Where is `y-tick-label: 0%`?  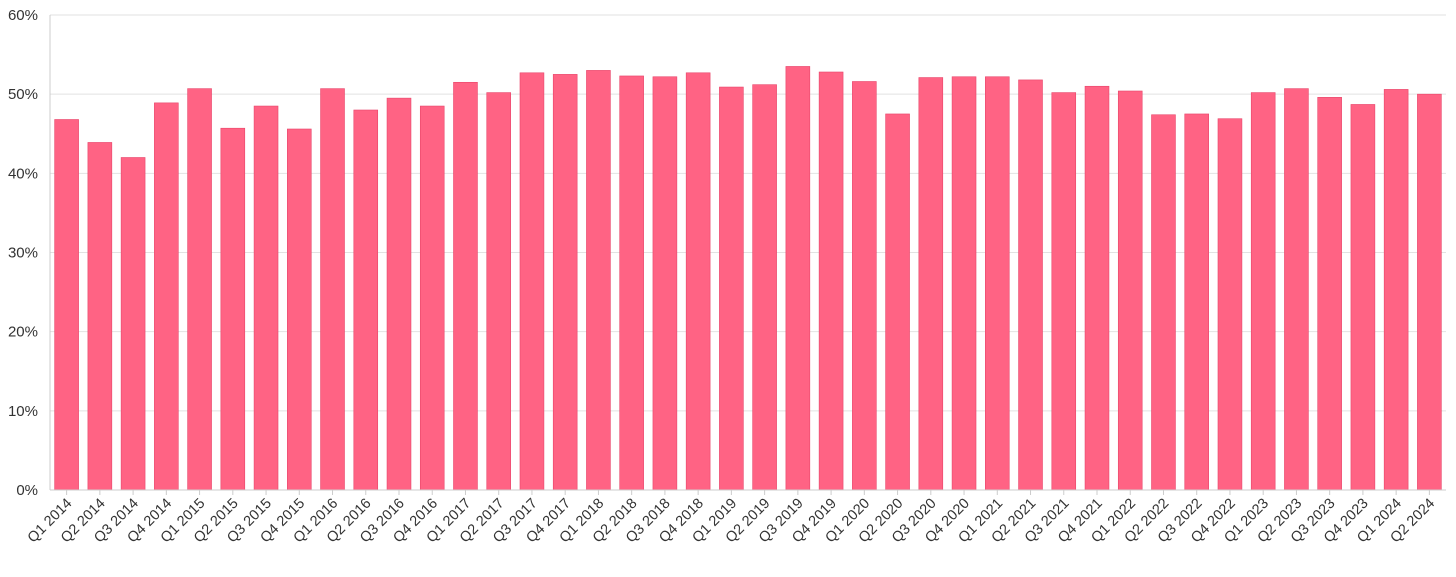 y-tick-label: 0% is located at coordinates (27, 490).